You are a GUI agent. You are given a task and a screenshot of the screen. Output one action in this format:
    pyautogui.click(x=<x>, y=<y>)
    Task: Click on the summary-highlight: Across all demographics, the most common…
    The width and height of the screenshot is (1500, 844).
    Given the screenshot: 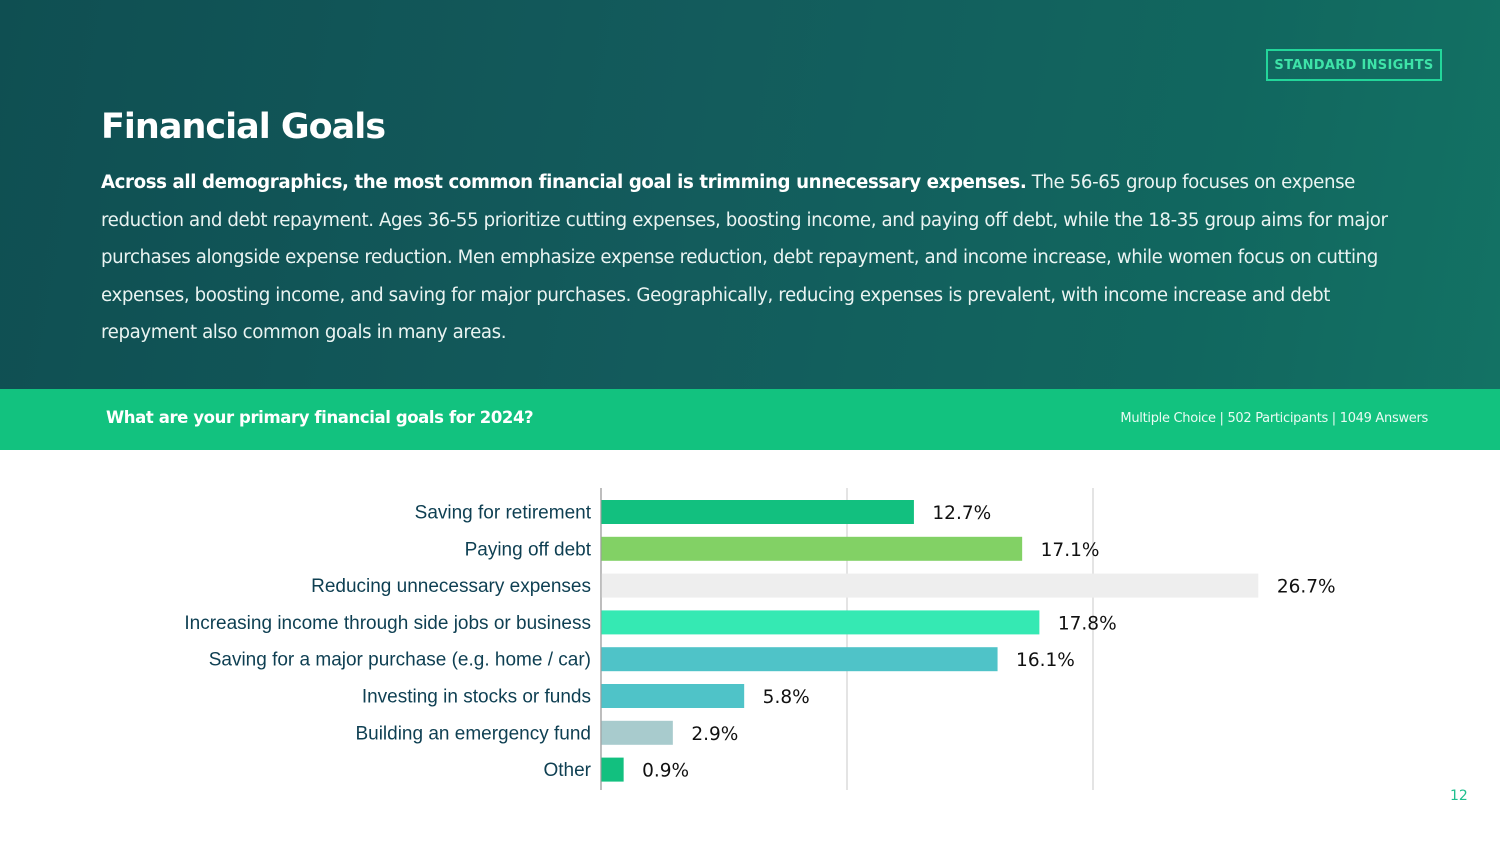 What is the action you would take?
    pyautogui.click(x=564, y=182)
    